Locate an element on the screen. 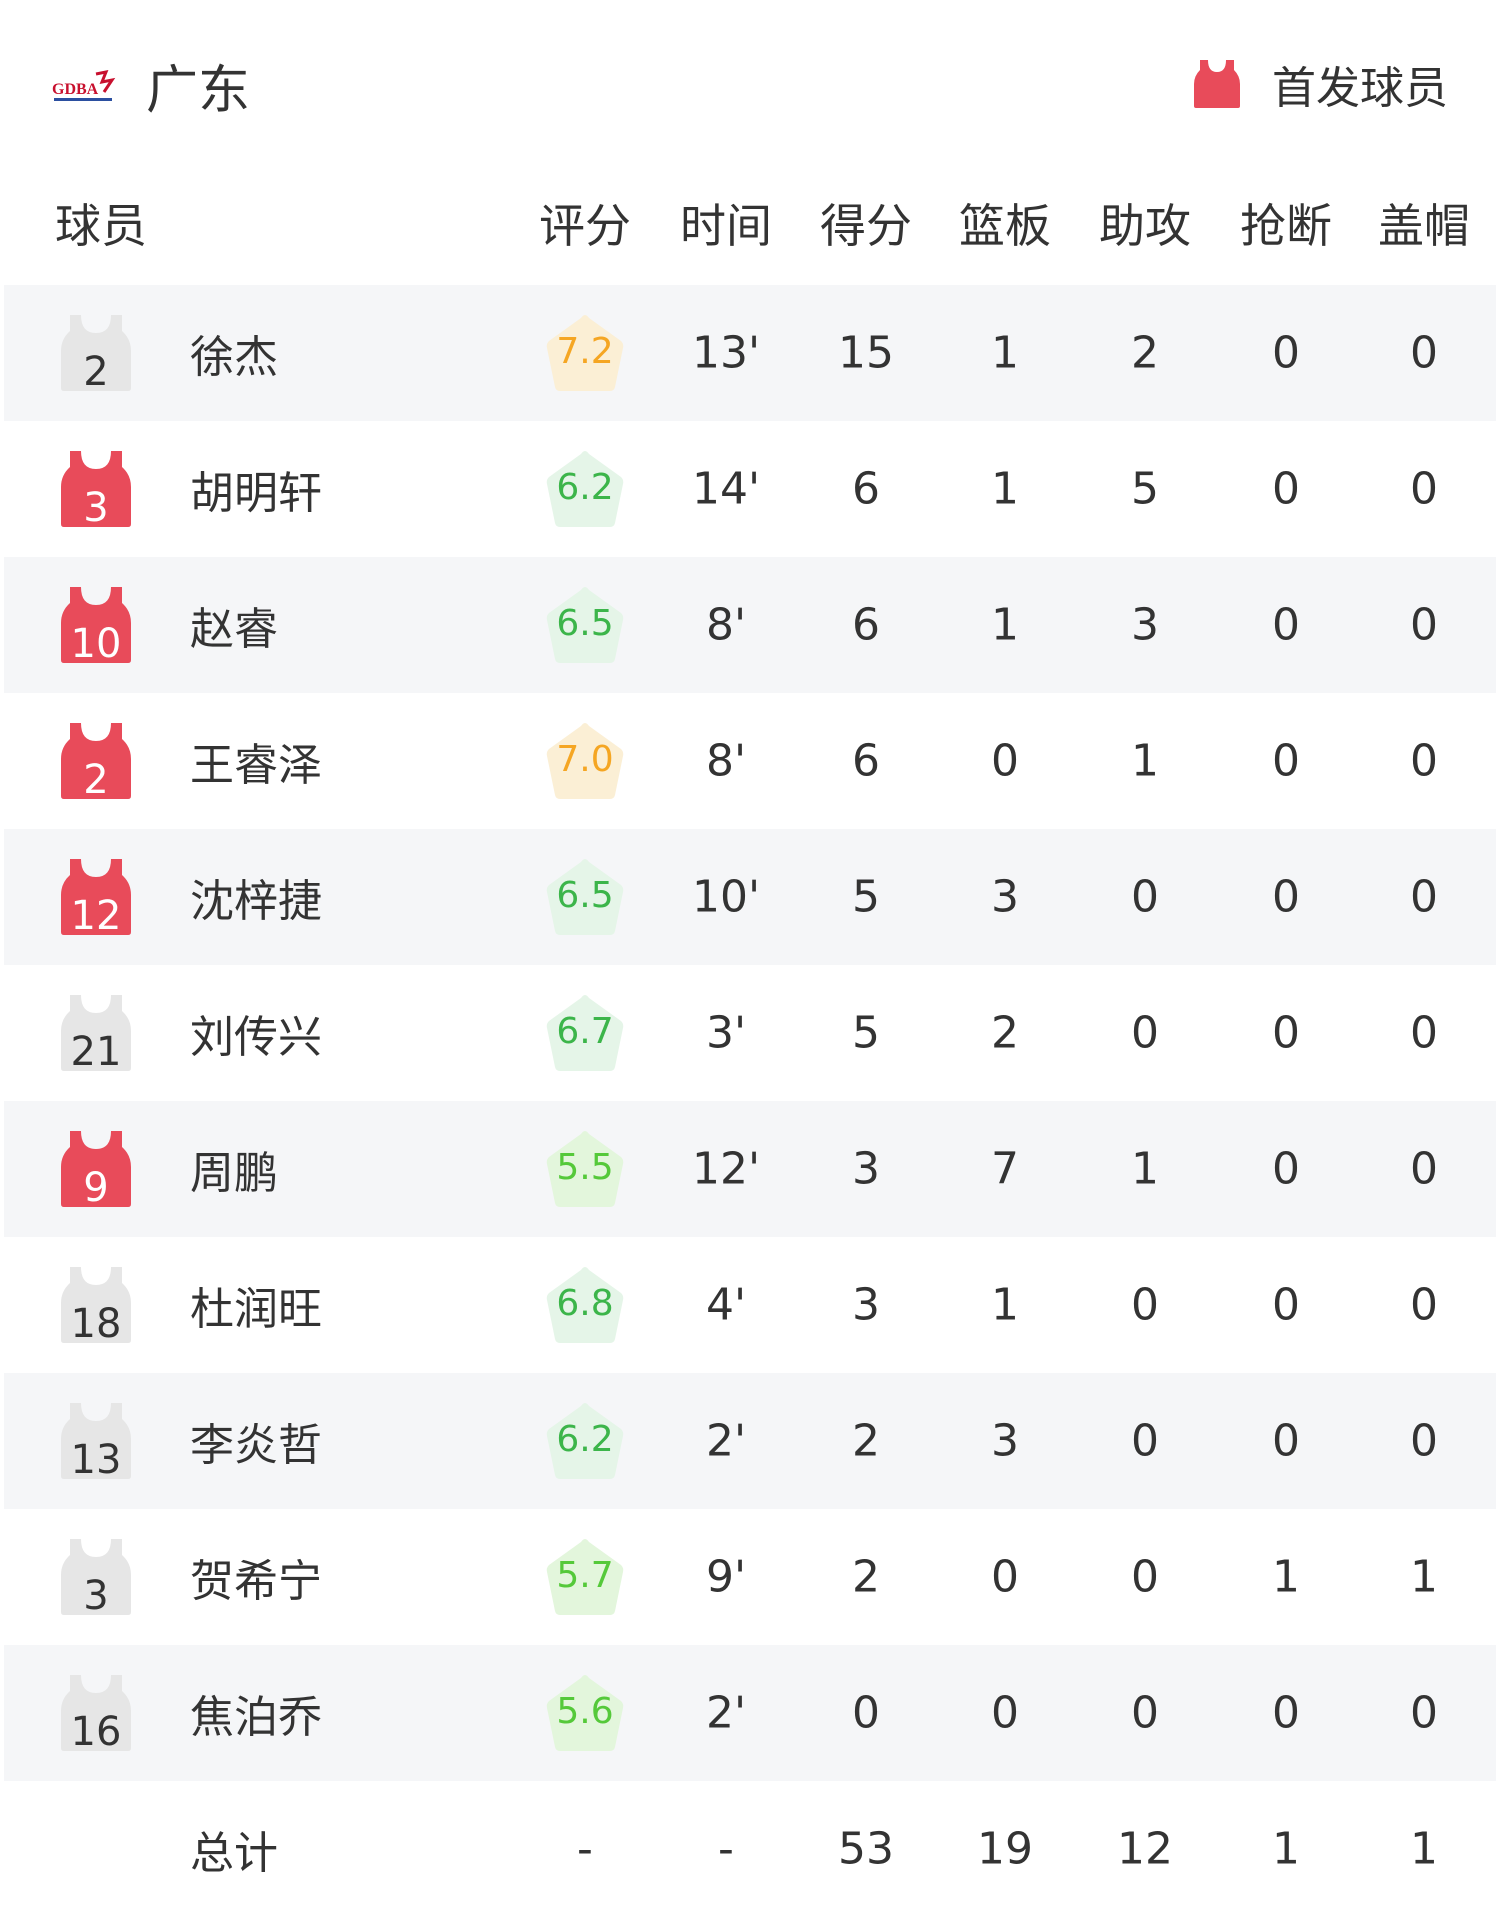 The height and width of the screenshot is (1920, 1500). column-points: 得分 is located at coordinates (866, 226).